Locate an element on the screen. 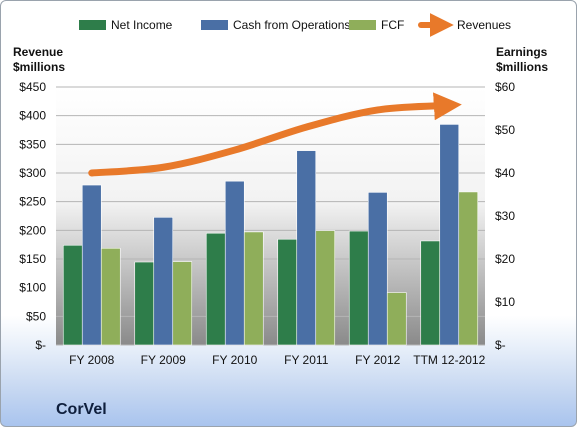  legend-label: Cash from Operations is located at coordinates (291, 25).